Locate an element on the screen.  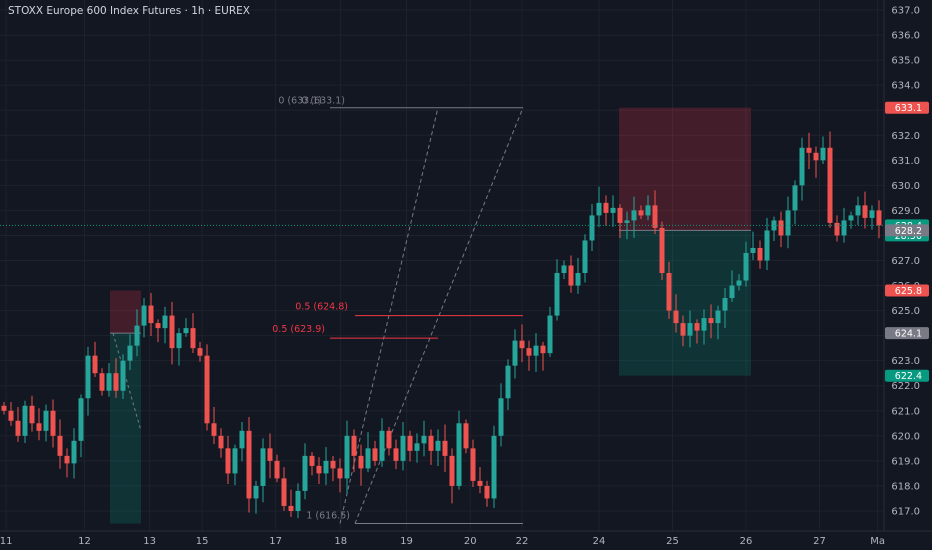
time-tick-label: 12 is located at coordinates (84, 541).